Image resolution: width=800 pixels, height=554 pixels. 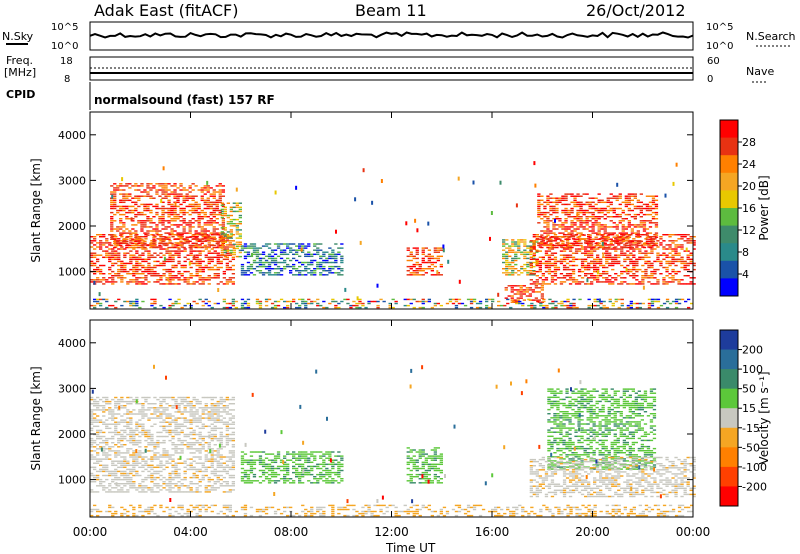 I want to click on power-scatter-point, so click(x=122, y=179).